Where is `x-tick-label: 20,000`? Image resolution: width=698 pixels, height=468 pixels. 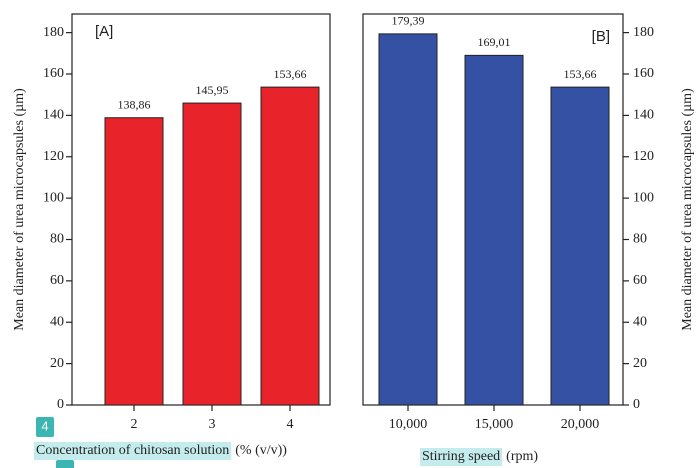 x-tick-label: 20,000 is located at coordinates (580, 424).